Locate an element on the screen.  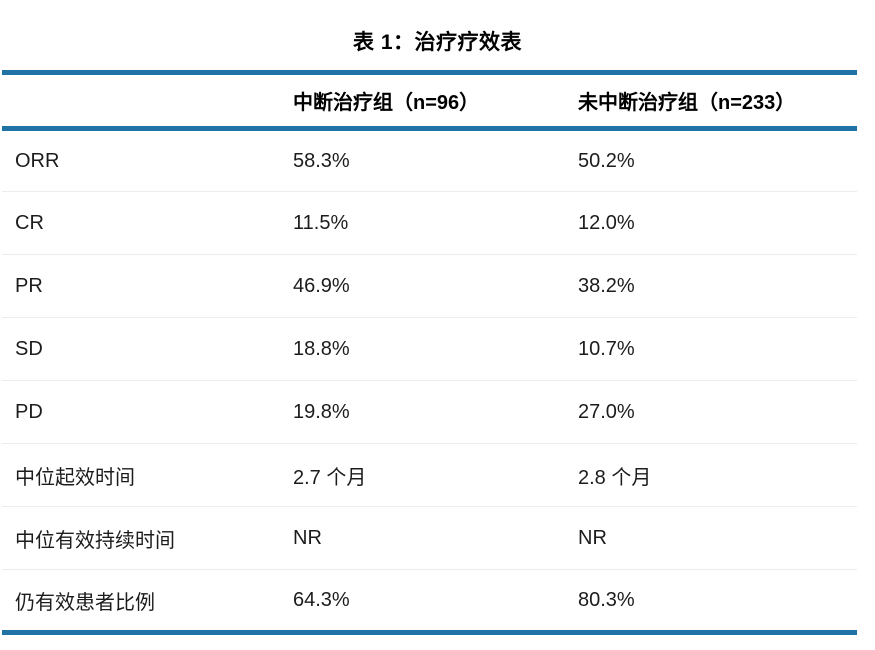
table-row: PR 46.9% 38.2% is located at coordinates (429, 286).